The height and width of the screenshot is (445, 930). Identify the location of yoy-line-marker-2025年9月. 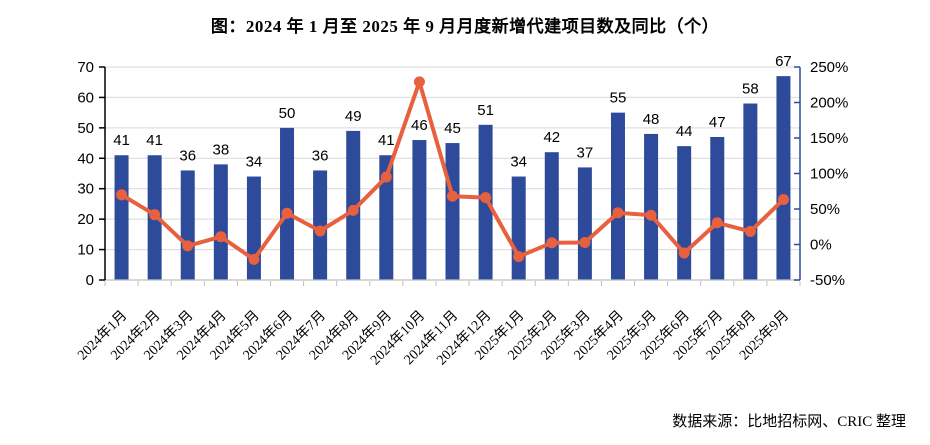
(783, 199).